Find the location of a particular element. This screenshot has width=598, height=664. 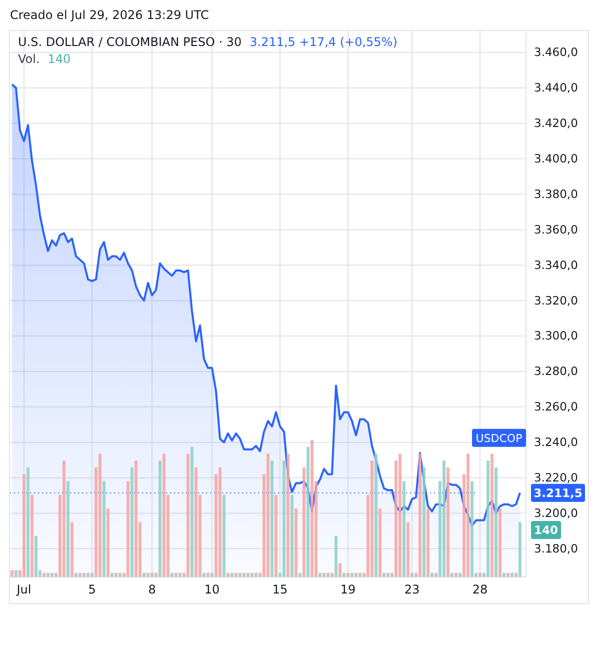

y-tick-label: 3.400,0 is located at coordinates (556, 158).